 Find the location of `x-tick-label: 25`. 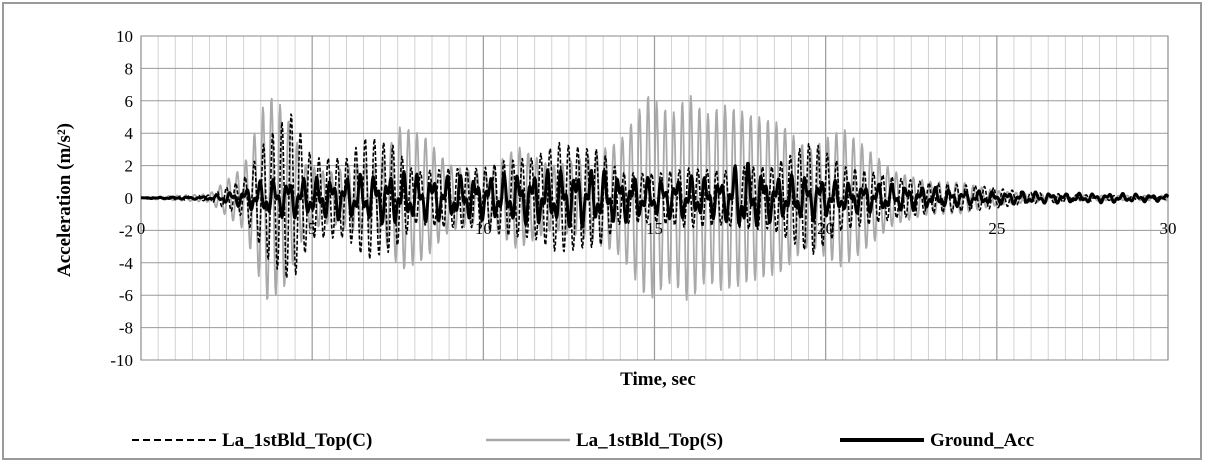

x-tick-label: 25 is located at coordinates (996, 228).